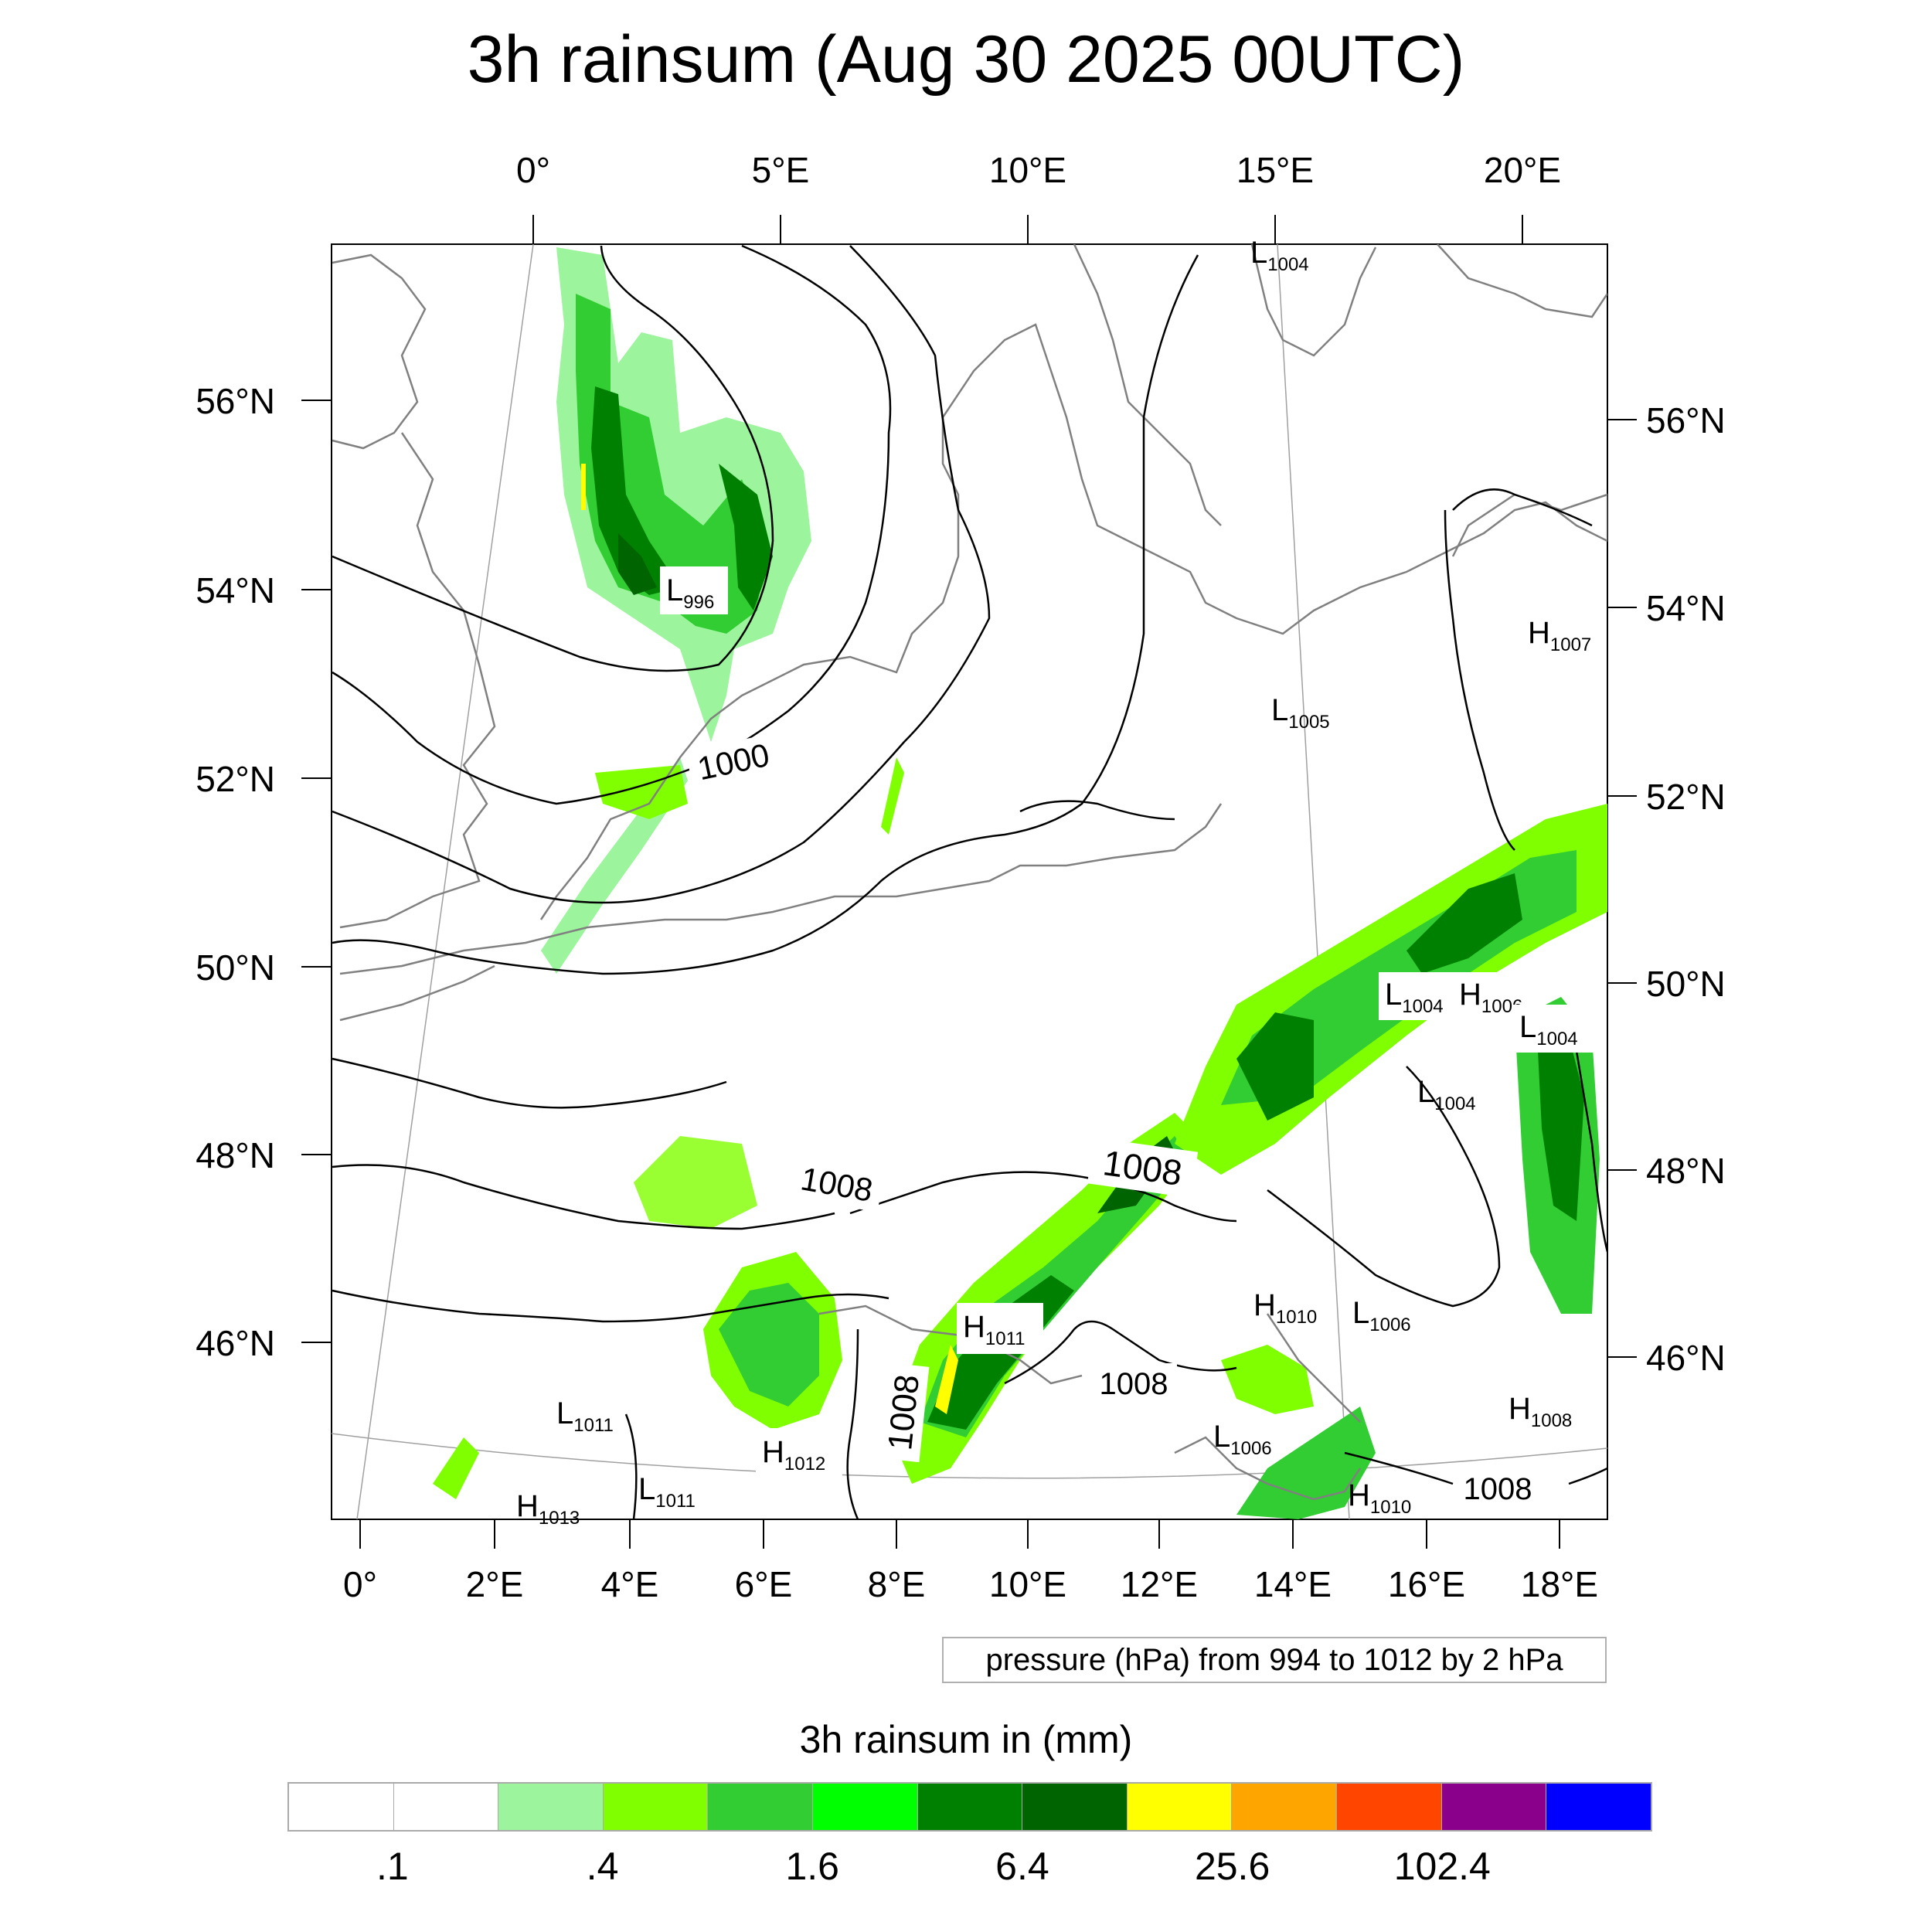 This screenshot has width=1932, height=1932. I want to click on top-lon-label: 0°, so click(533, 170).